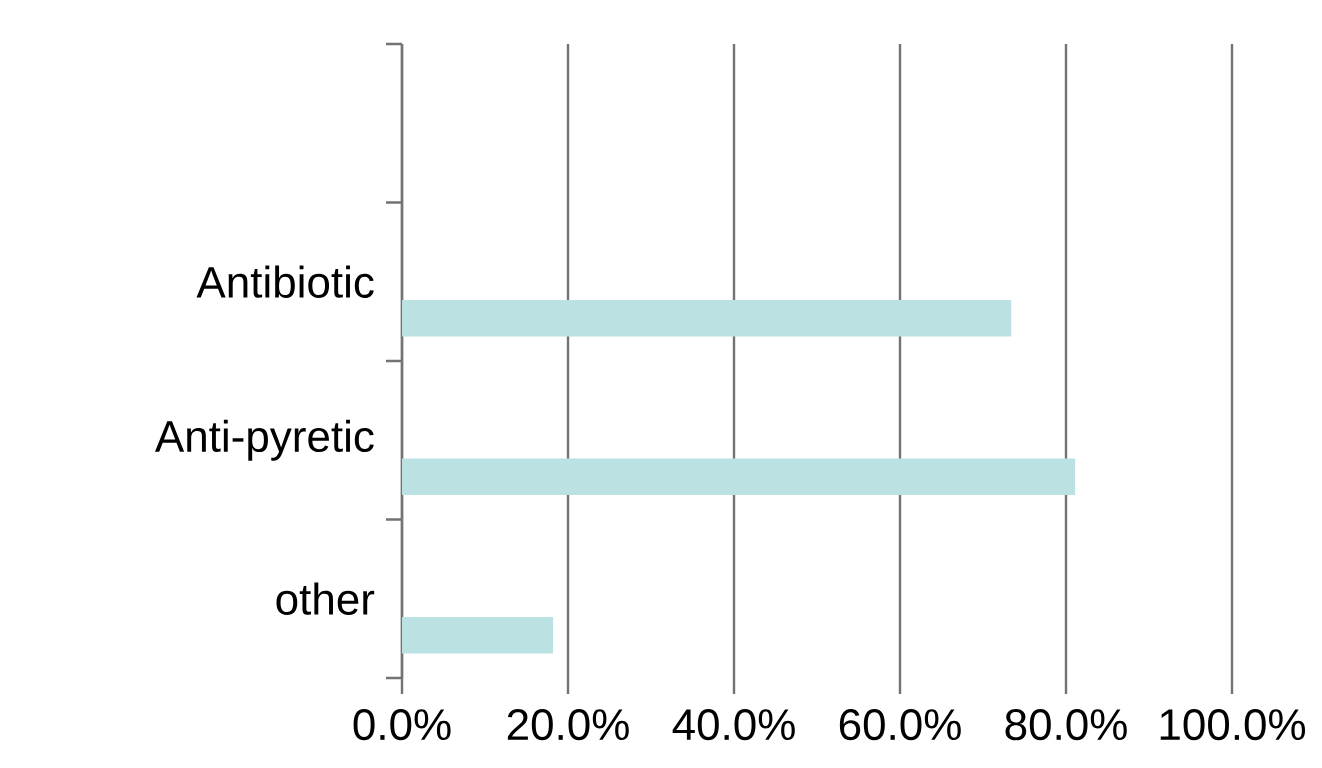  Describe the element at coordinates (900, 725) in the screenshot. I see `x-tick-label: 60.0%` at that location.